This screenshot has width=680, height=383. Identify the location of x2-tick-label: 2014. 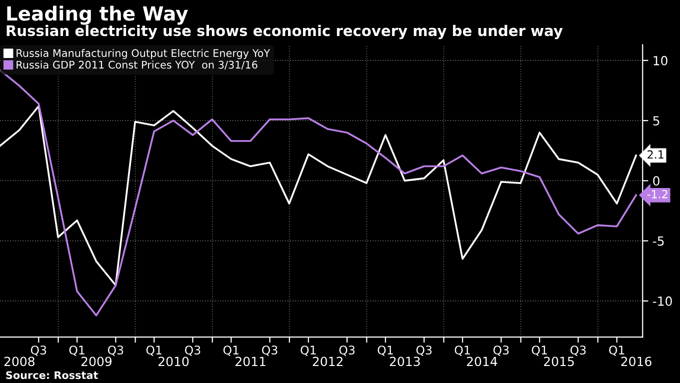
(482, 361).